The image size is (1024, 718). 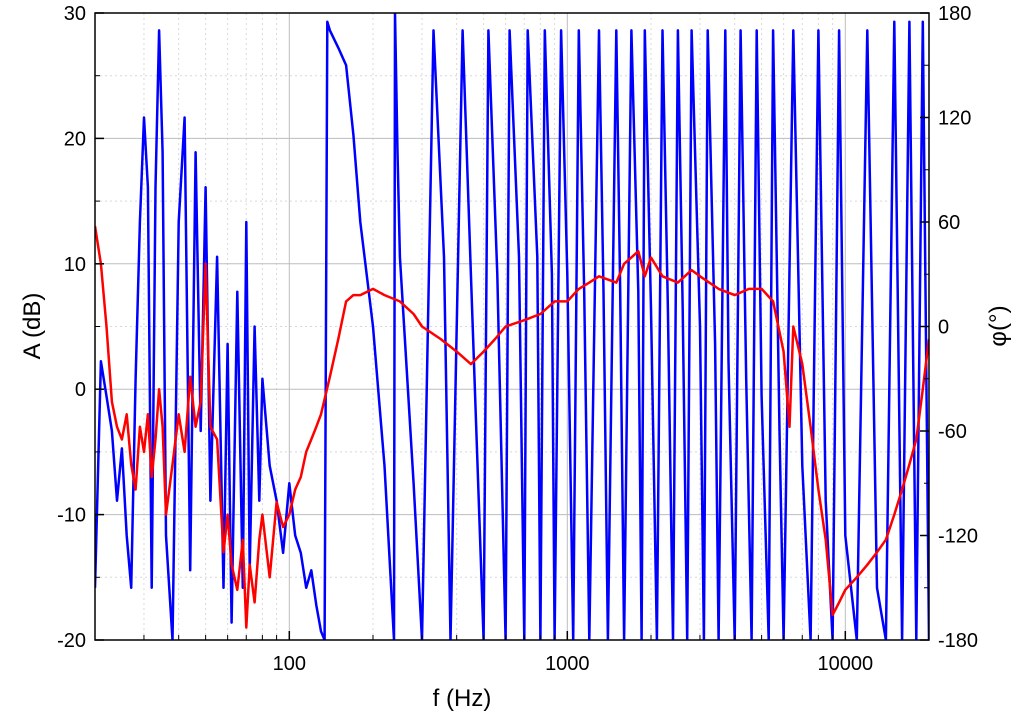 What do you see at coordinates (75, 265) in the screenshot?
I see `y-left-tick-label: 10` at bounding box center [75, 265].